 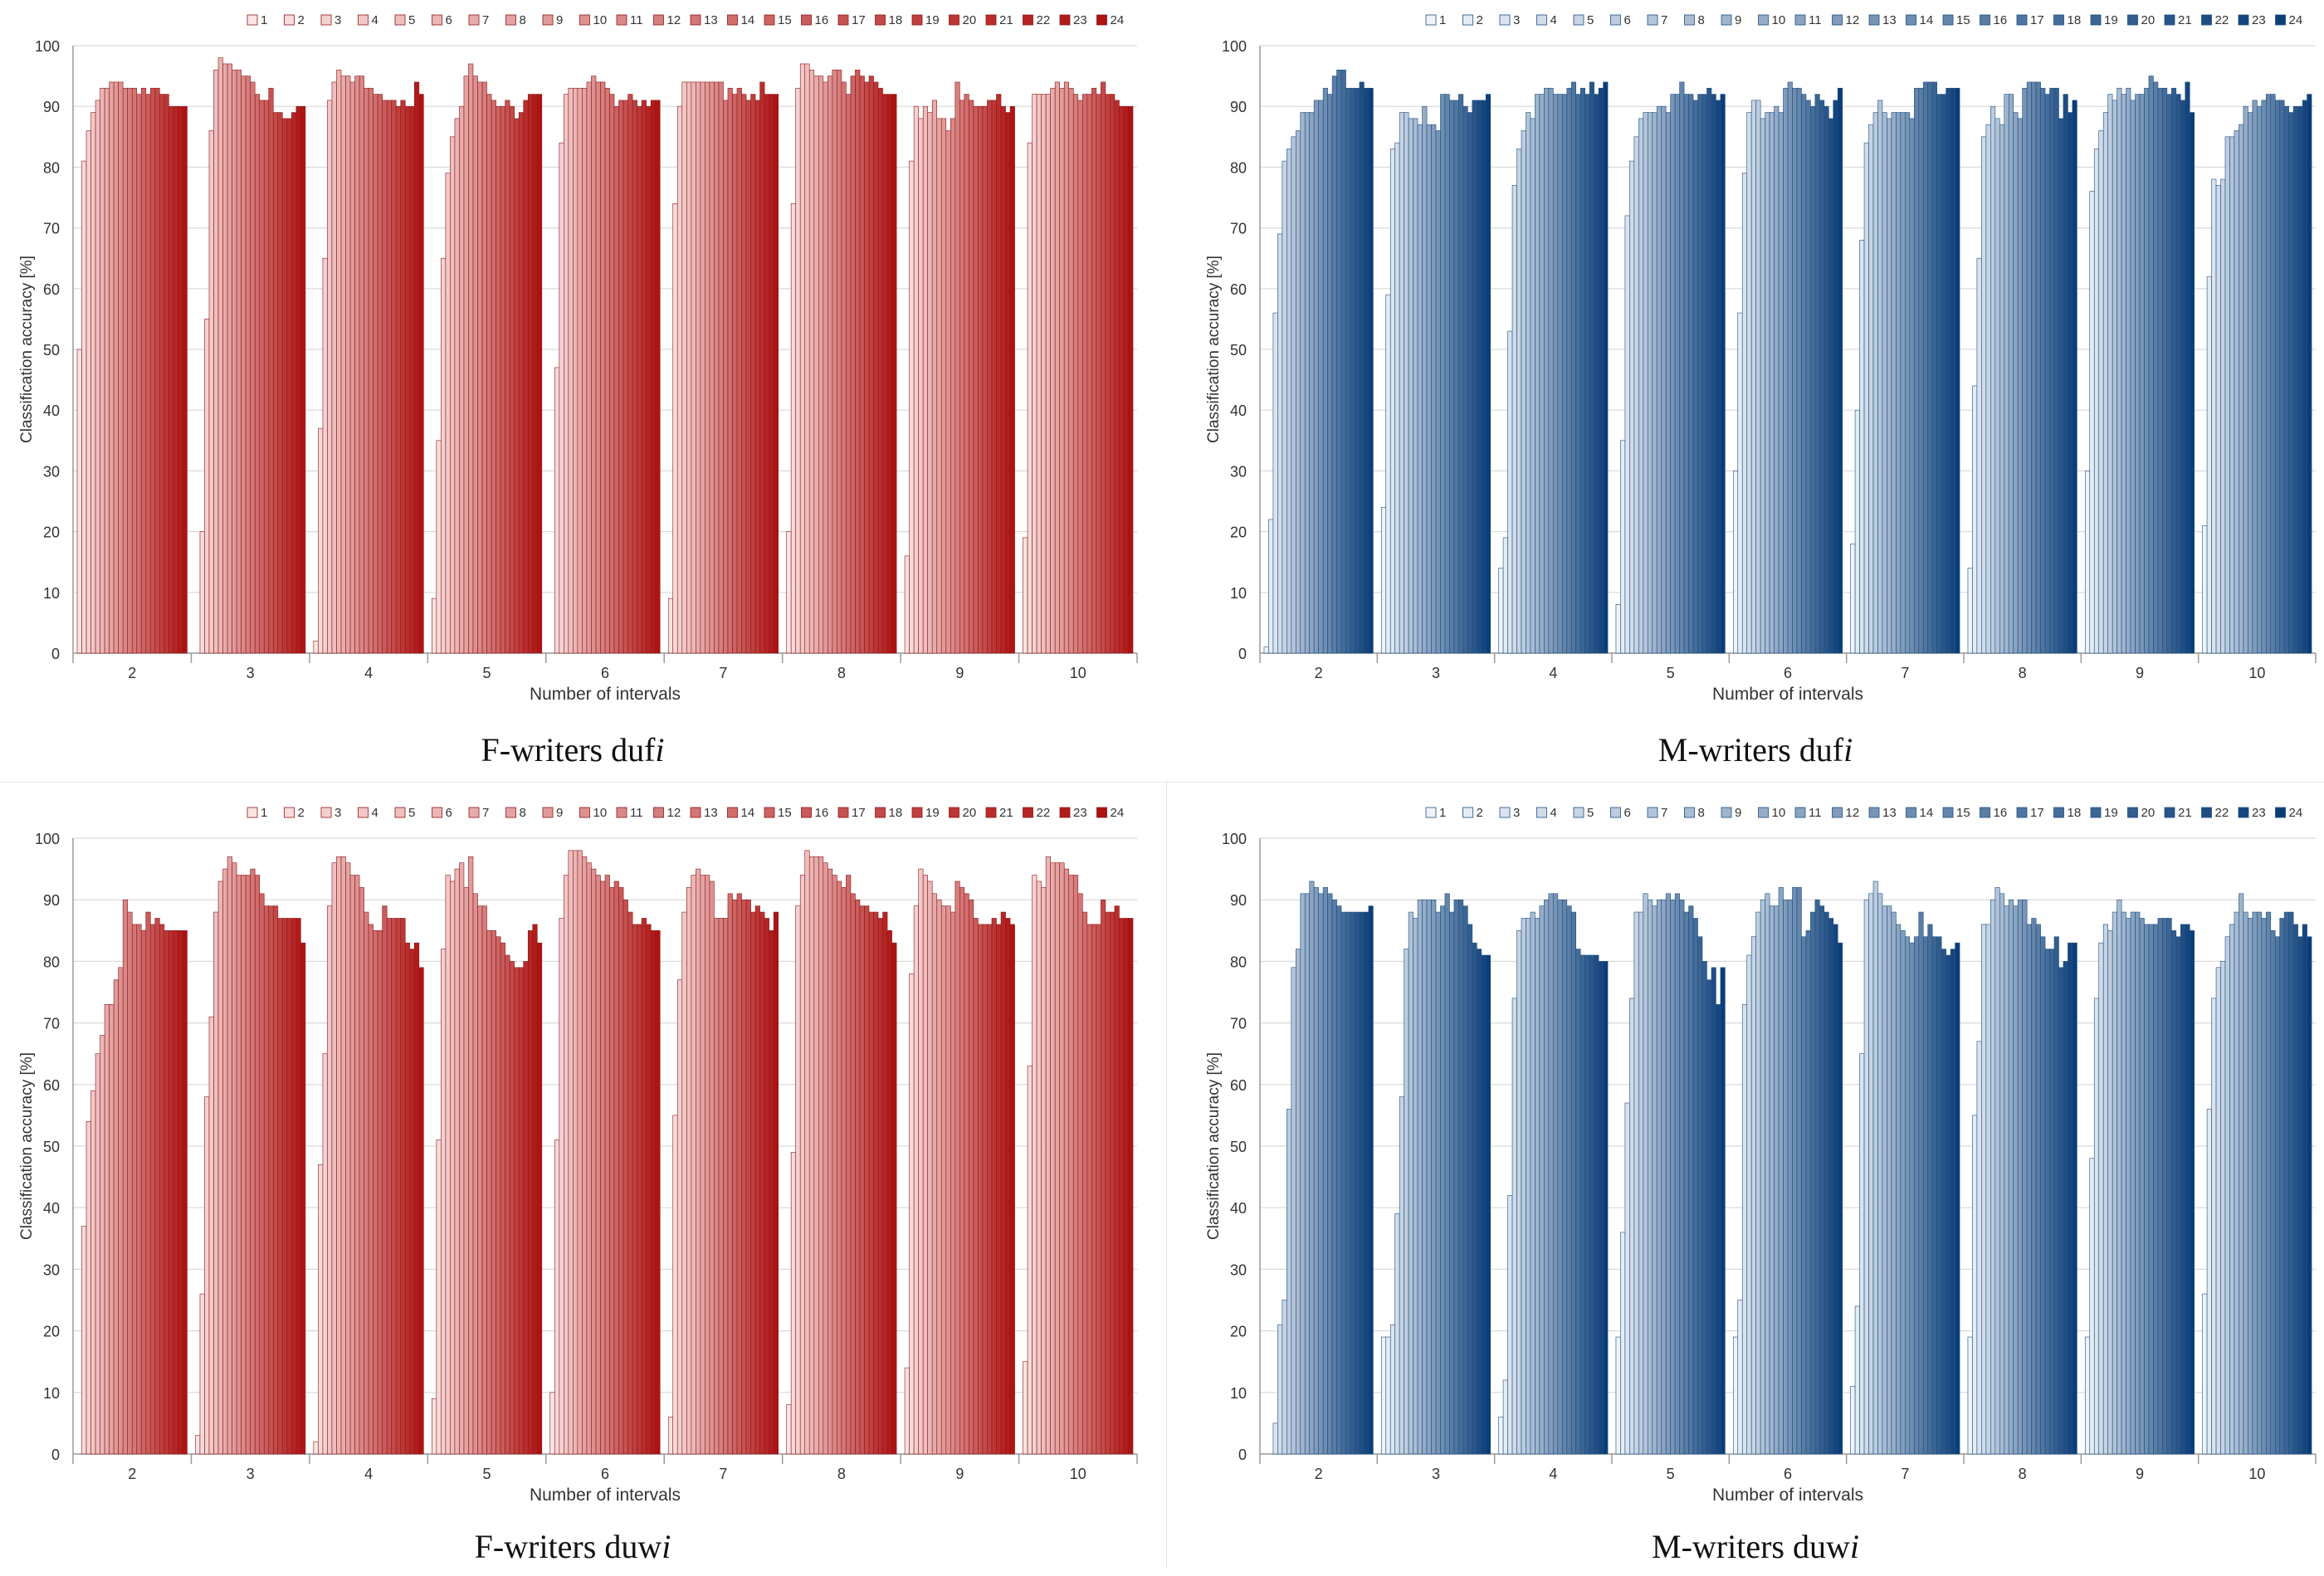 I want to click on legend-label: 23, so click(x=1080, y=20).